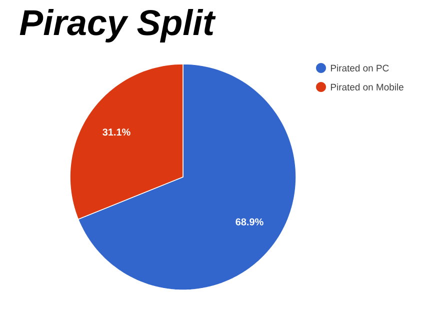  I want to click on chart-title: Piracy Split, so click(118, 25).